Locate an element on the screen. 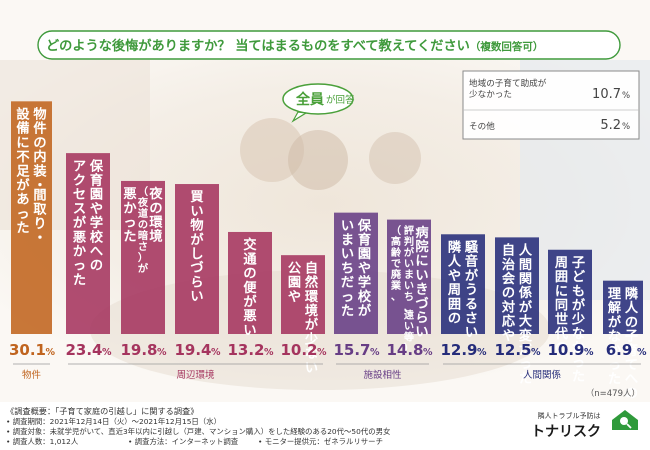 Image resolution: width=650 pixels, height=450 pixels. group-bracket: 物件 is located at coordinates (31, 372).